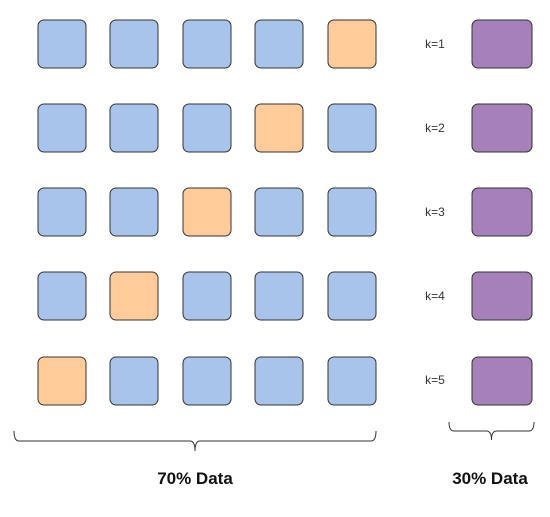  I want to click on train-fold-block-r2-c2, so click(134, 128).